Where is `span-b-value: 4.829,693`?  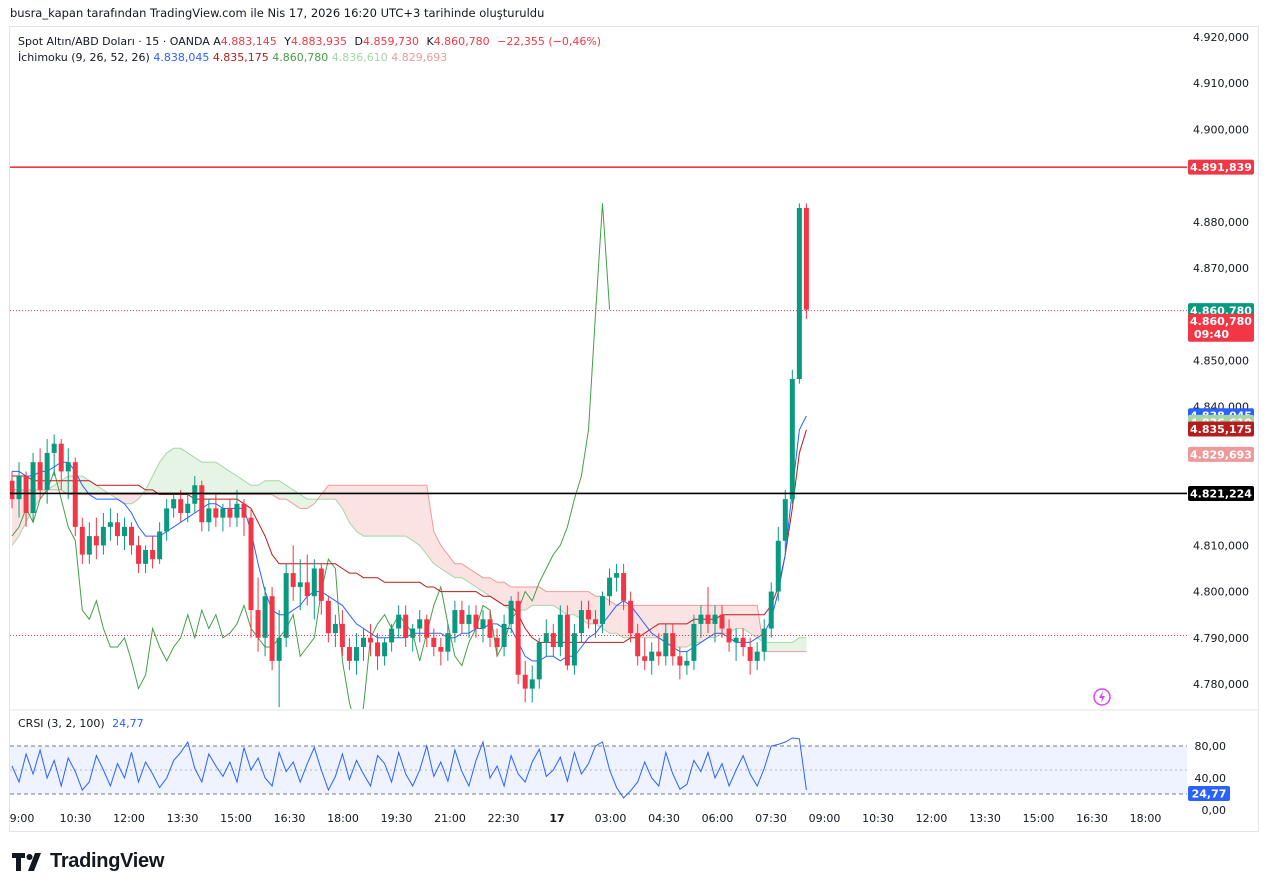
span-b-value: 4.829,693 is located at coordinates (419, 57).